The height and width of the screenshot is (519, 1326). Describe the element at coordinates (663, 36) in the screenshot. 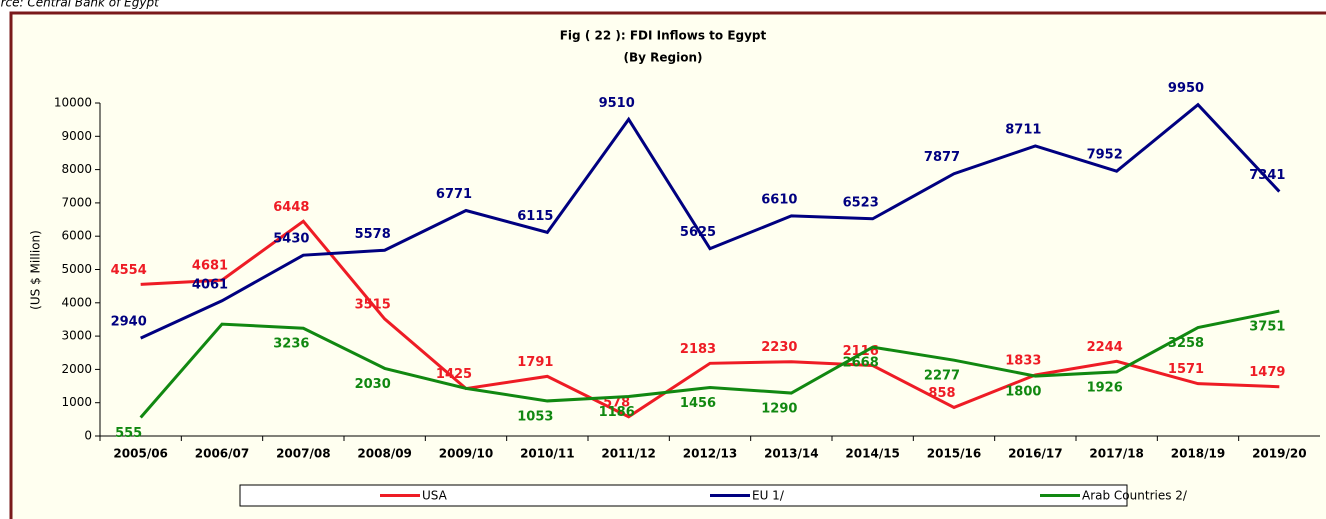

I see `chart-title: Fig ( 22 ): FDI Inflows to Egypt` at that location.